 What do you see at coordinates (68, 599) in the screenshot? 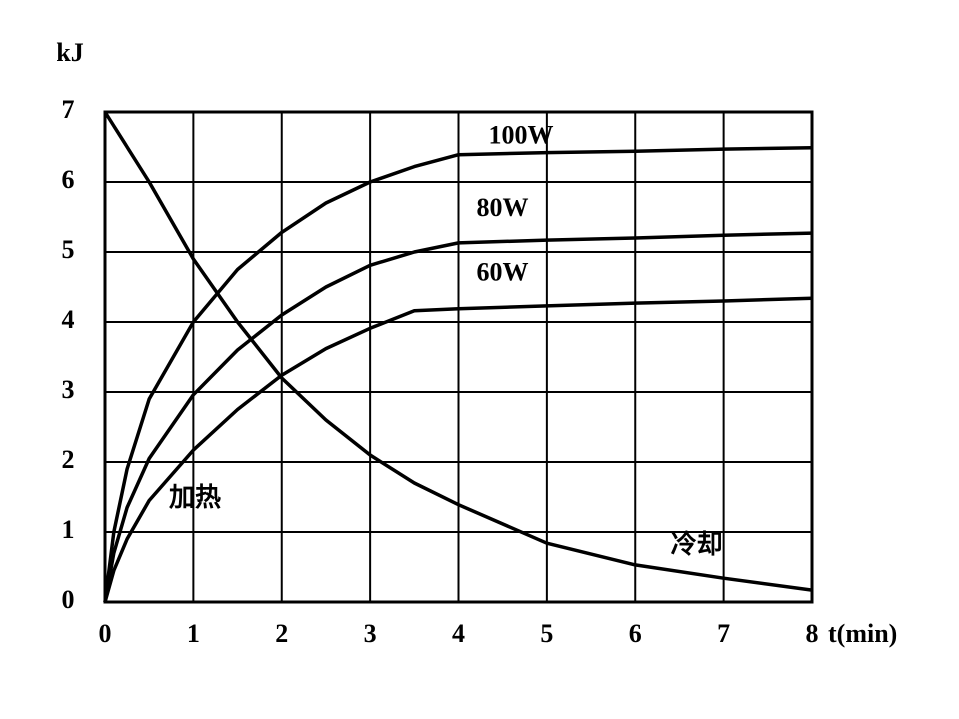
I see `y-tick-label: 0` at bounding box center [68, 599].